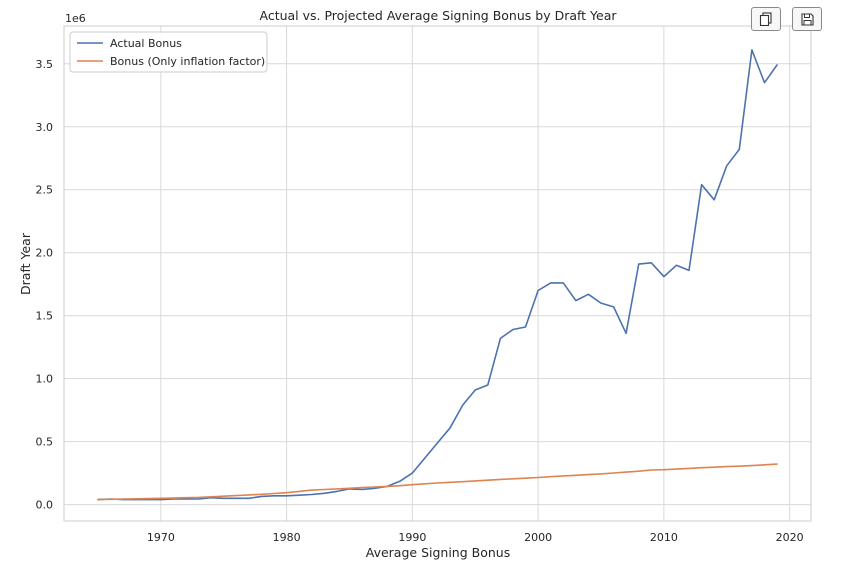 This screenshot has width=853, height=584. I want to click on save-button, so click(807, 19).